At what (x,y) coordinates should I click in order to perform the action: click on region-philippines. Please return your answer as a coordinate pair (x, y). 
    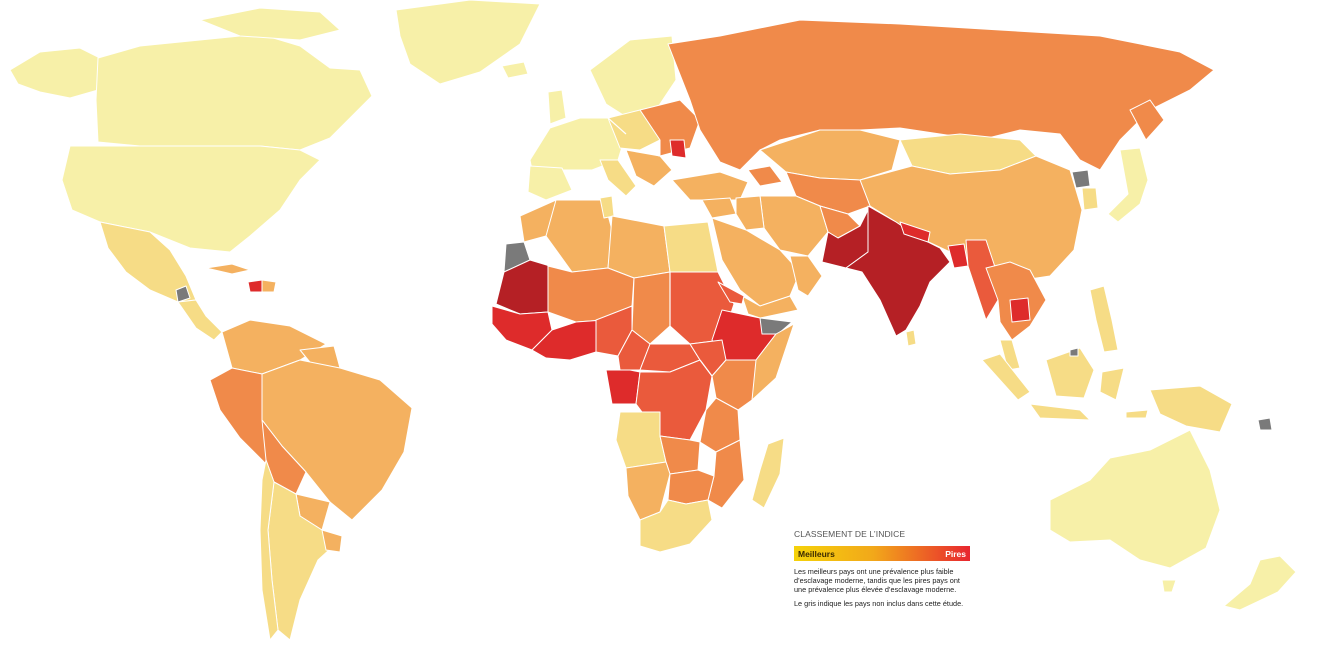
    Looking at the image, I should click on (1104, 319).